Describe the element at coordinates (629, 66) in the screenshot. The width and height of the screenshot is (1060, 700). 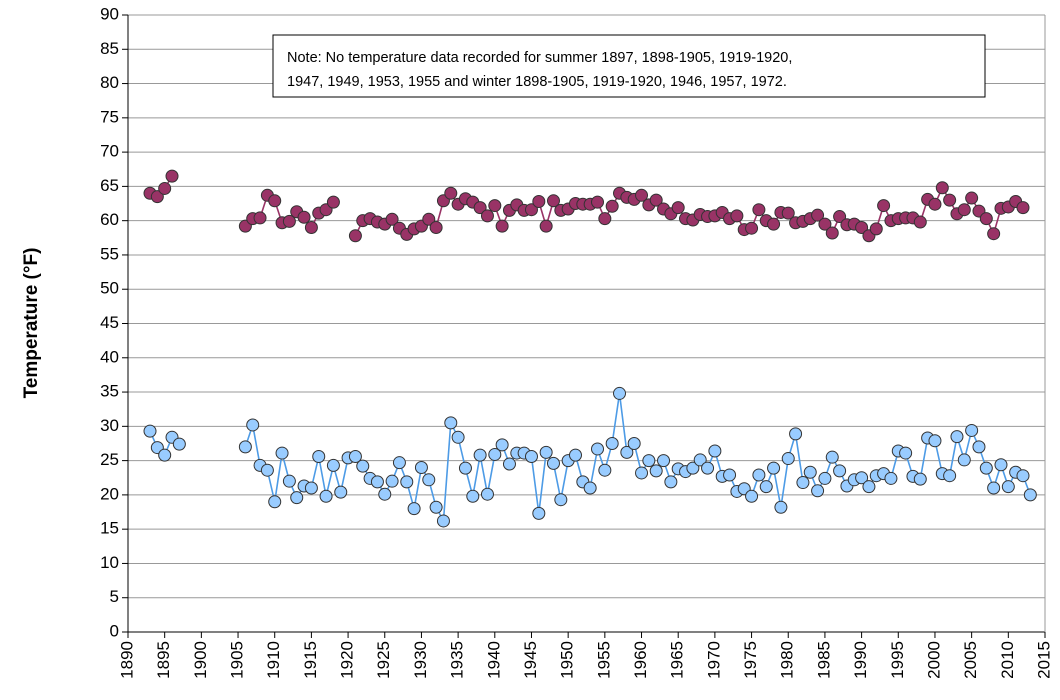
I see `annotation-box` at that location.